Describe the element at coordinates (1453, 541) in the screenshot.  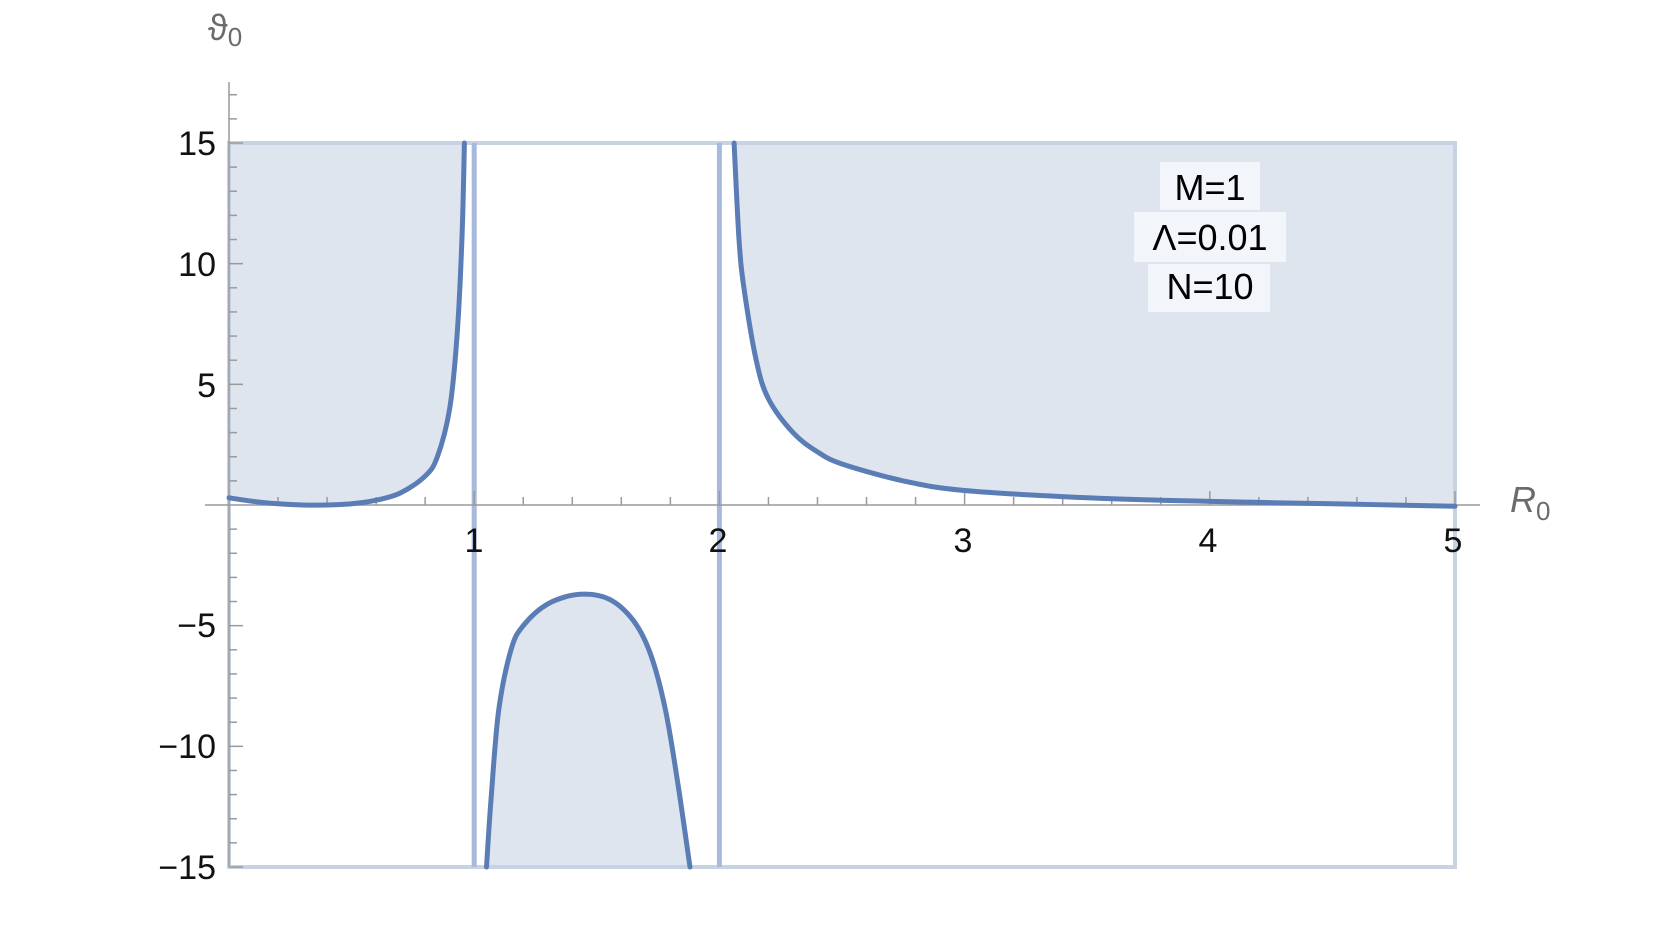
I see `x-tick-label: 5` at that location.